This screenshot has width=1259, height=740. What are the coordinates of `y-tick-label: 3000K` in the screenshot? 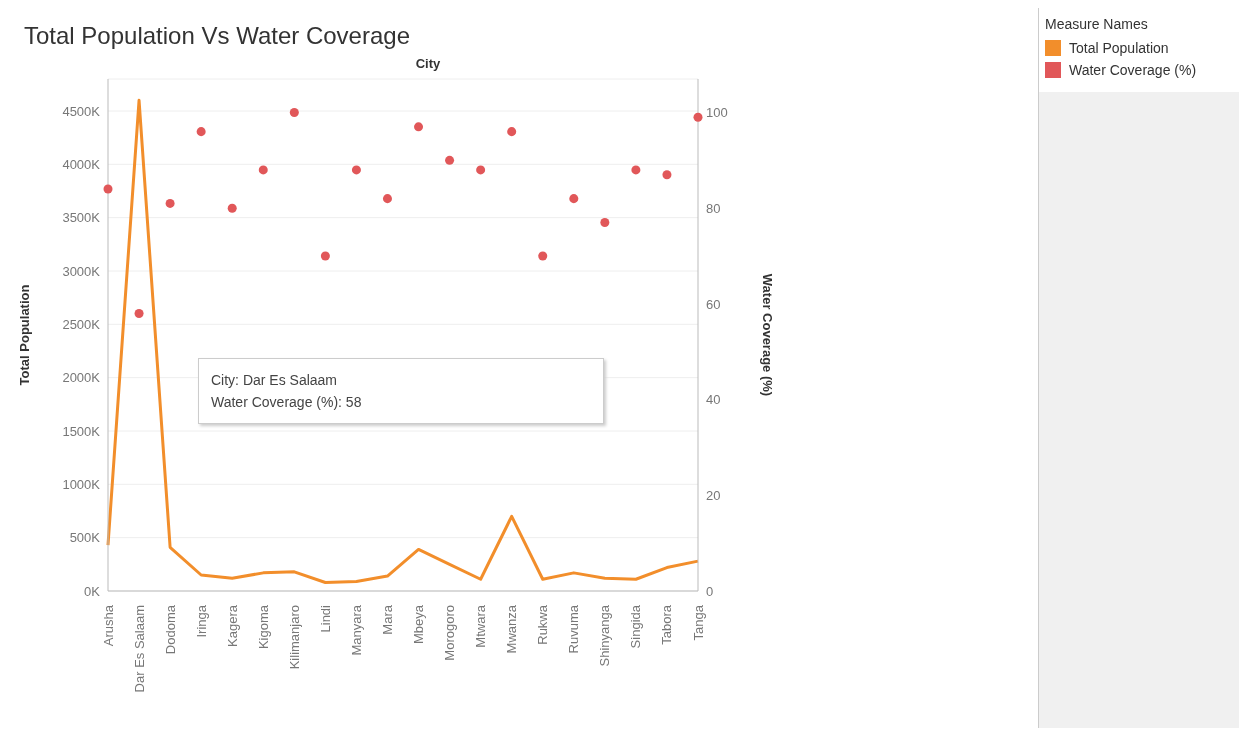 It's located at (81, 271).